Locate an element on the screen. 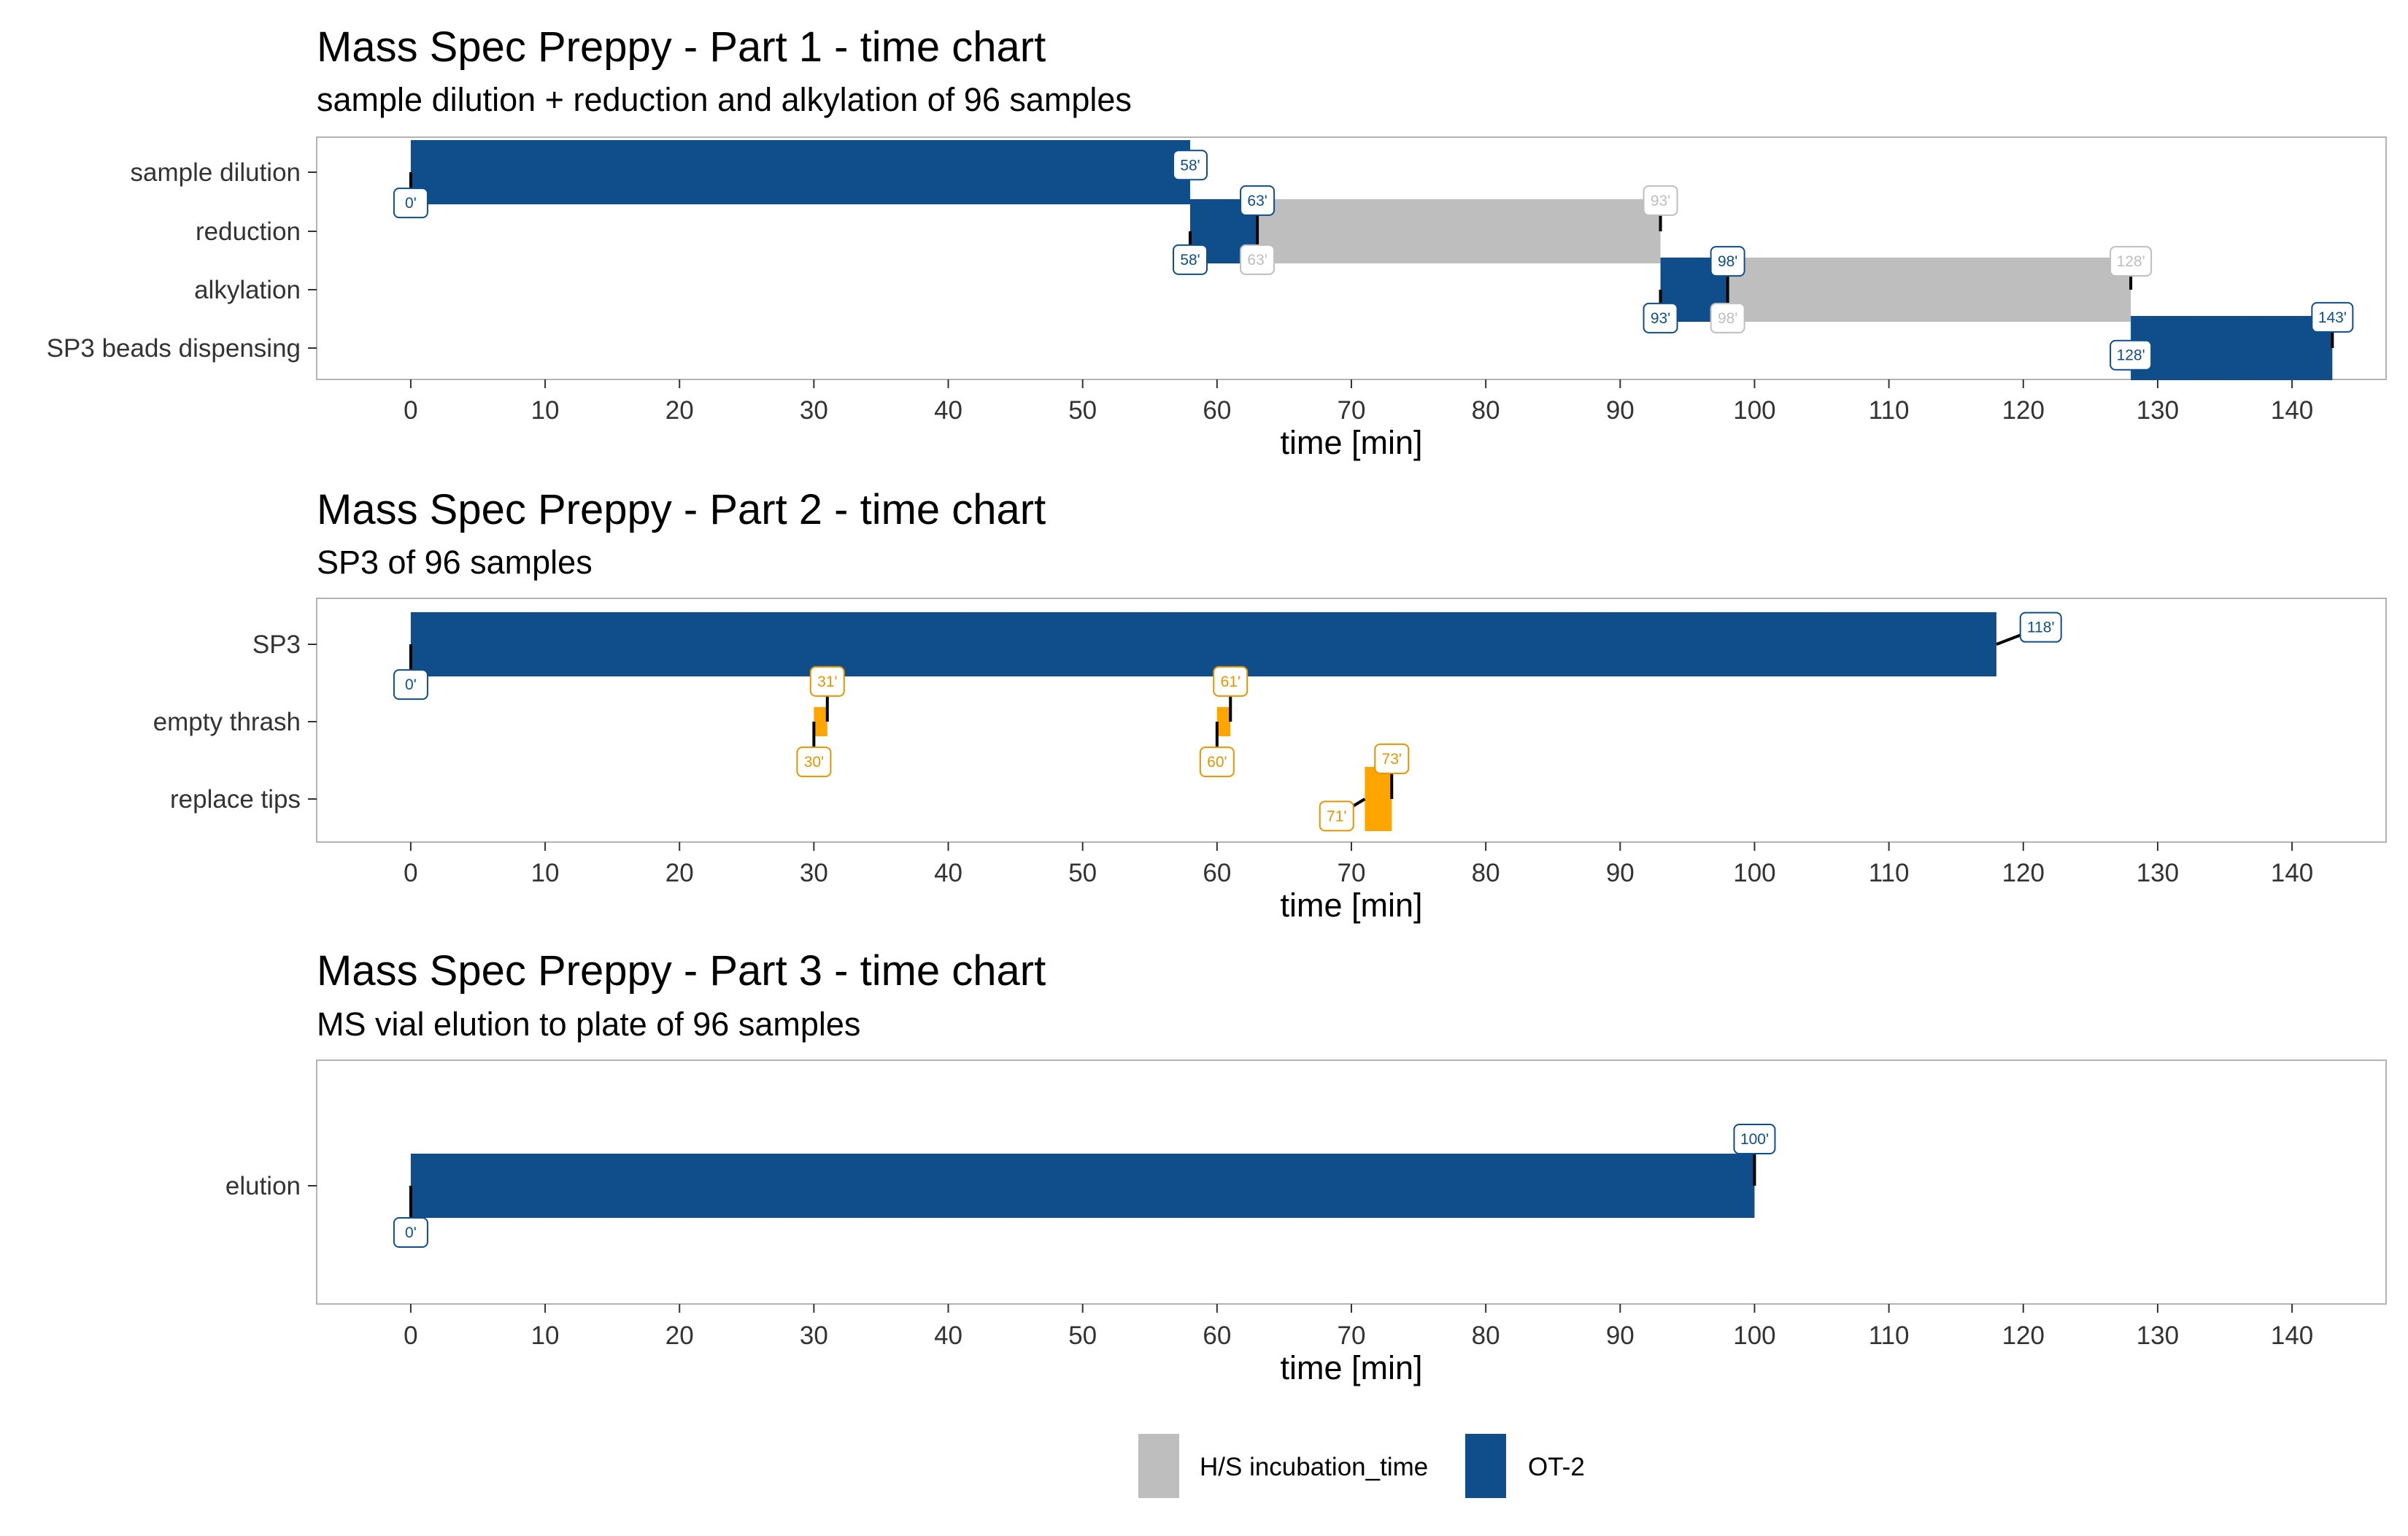  time-label: 60' is located at coordinates (1217, 762).